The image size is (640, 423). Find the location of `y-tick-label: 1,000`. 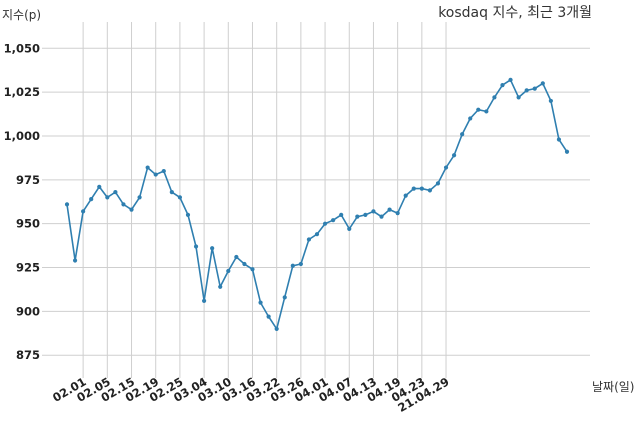

y-tick-label: 1,000 is located at coordinates (22, 136).